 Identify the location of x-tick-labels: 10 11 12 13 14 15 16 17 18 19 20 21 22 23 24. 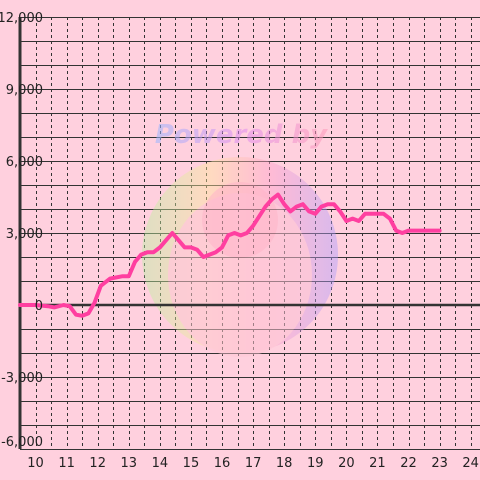
(253, 463).